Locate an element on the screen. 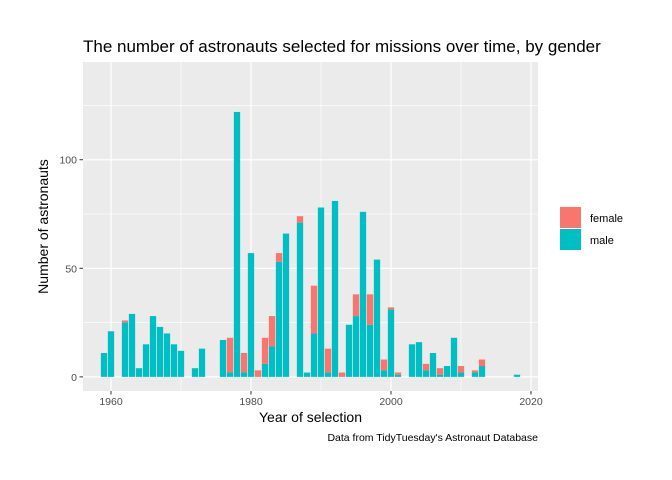 The height and width of the screenshot is (480, 672). bar-male-1979 is located at coordinates (244, 374).